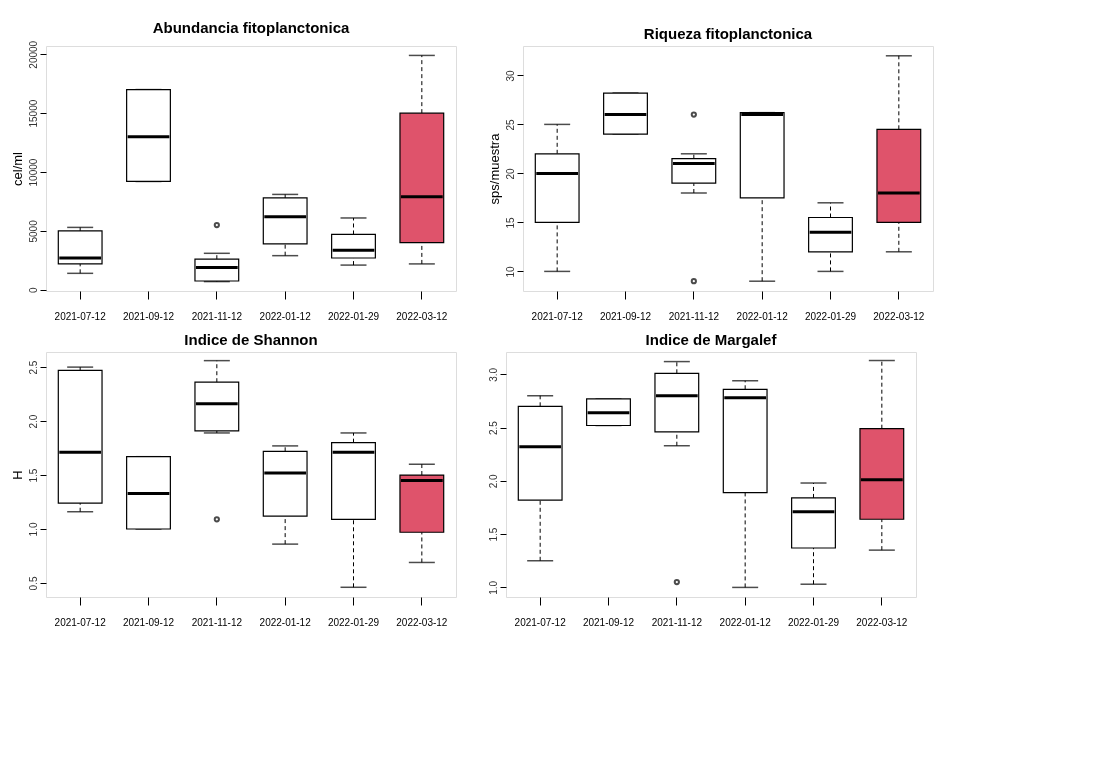 The height and width of the screenshot is (776, 1117). I want to click on y-tick-label: 10, so click(510, 271).